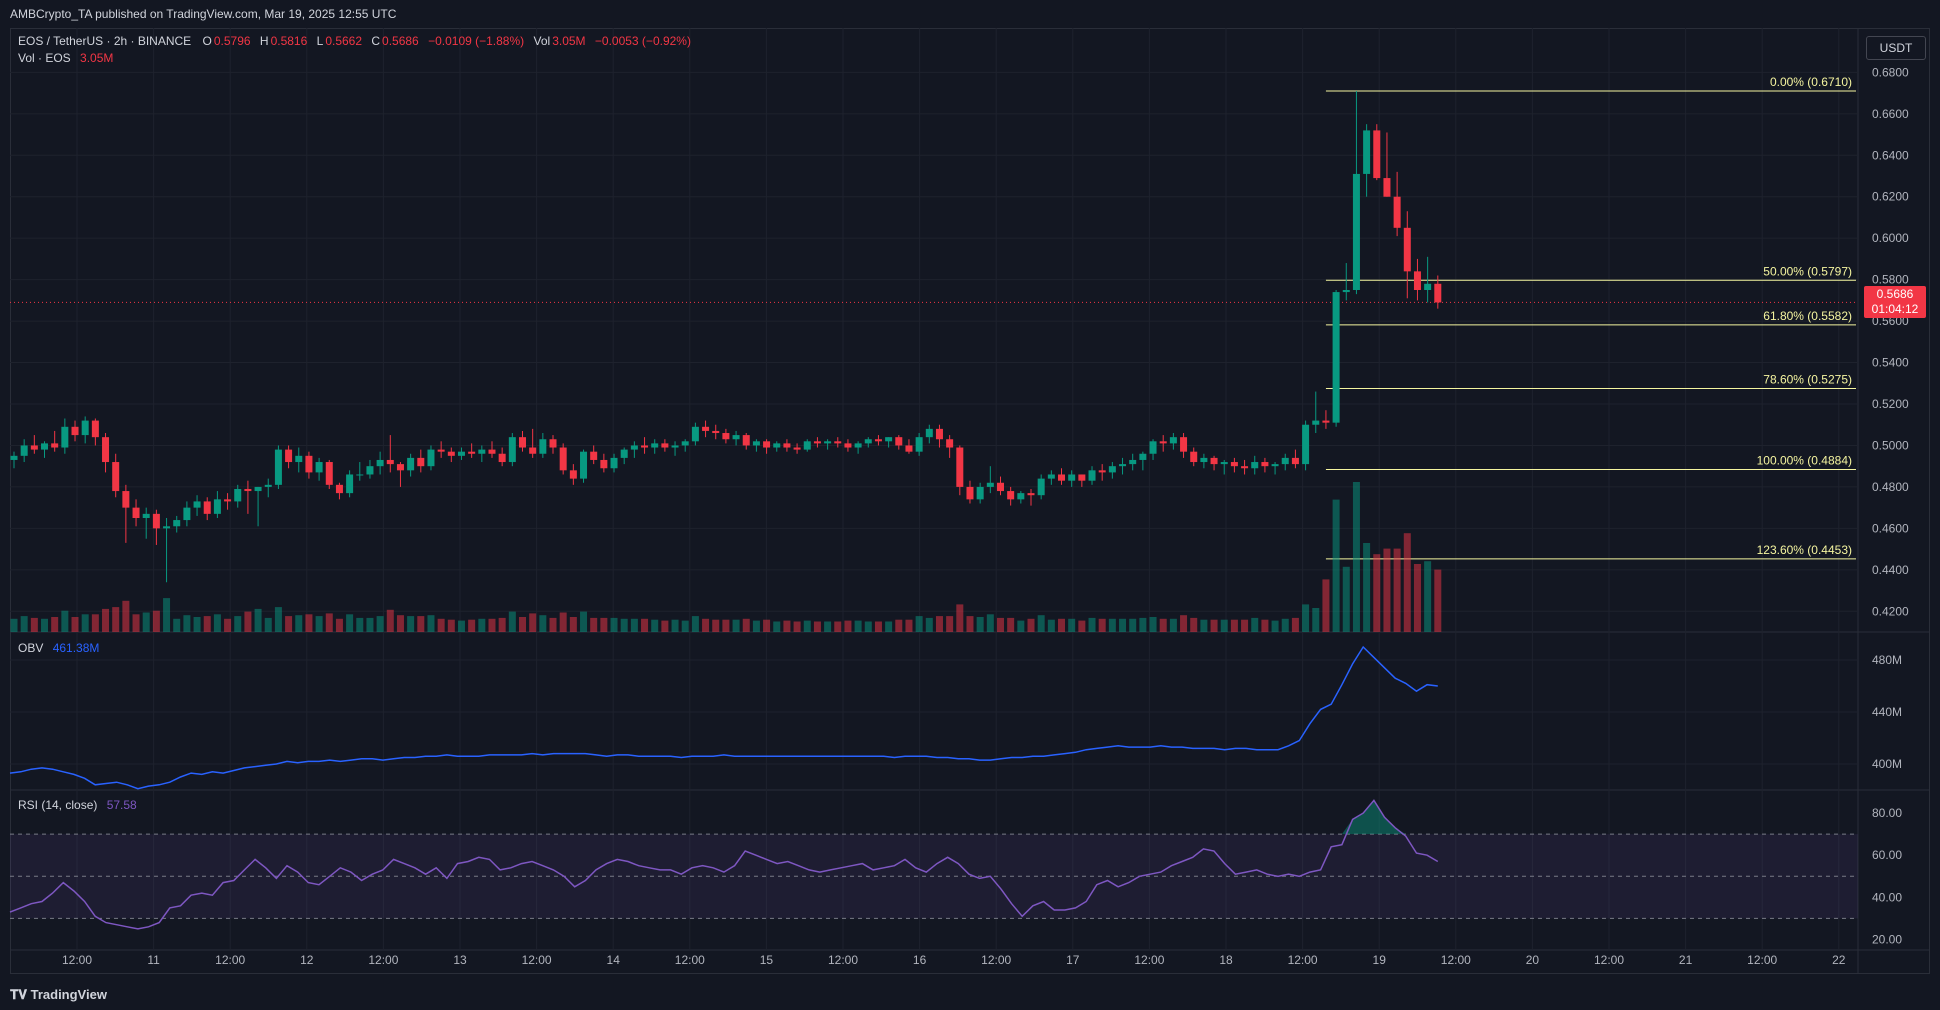  What do you see at coordinates (1890, 197) in the screenshot?
I see `y-tick-label: 0.6200` at bounding box center [1890, 197].